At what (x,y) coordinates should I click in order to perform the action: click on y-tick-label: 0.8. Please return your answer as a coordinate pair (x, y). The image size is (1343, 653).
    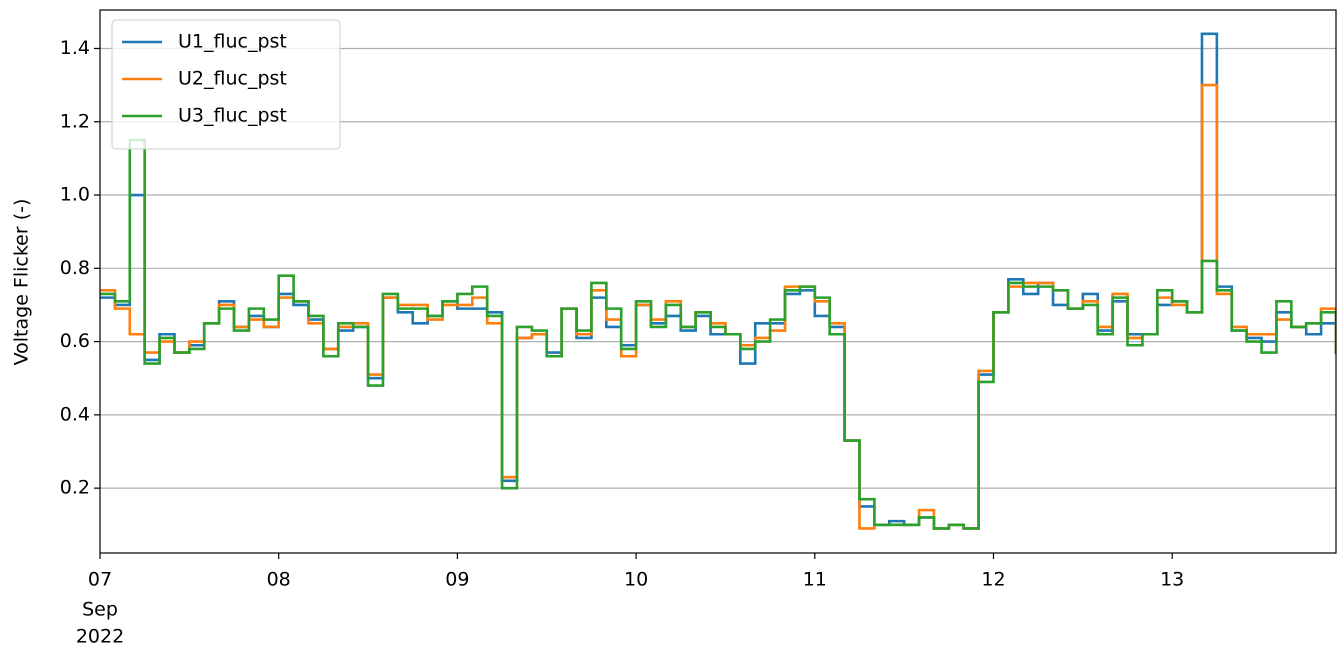
    Looking at the image, I should click on (75, 268).